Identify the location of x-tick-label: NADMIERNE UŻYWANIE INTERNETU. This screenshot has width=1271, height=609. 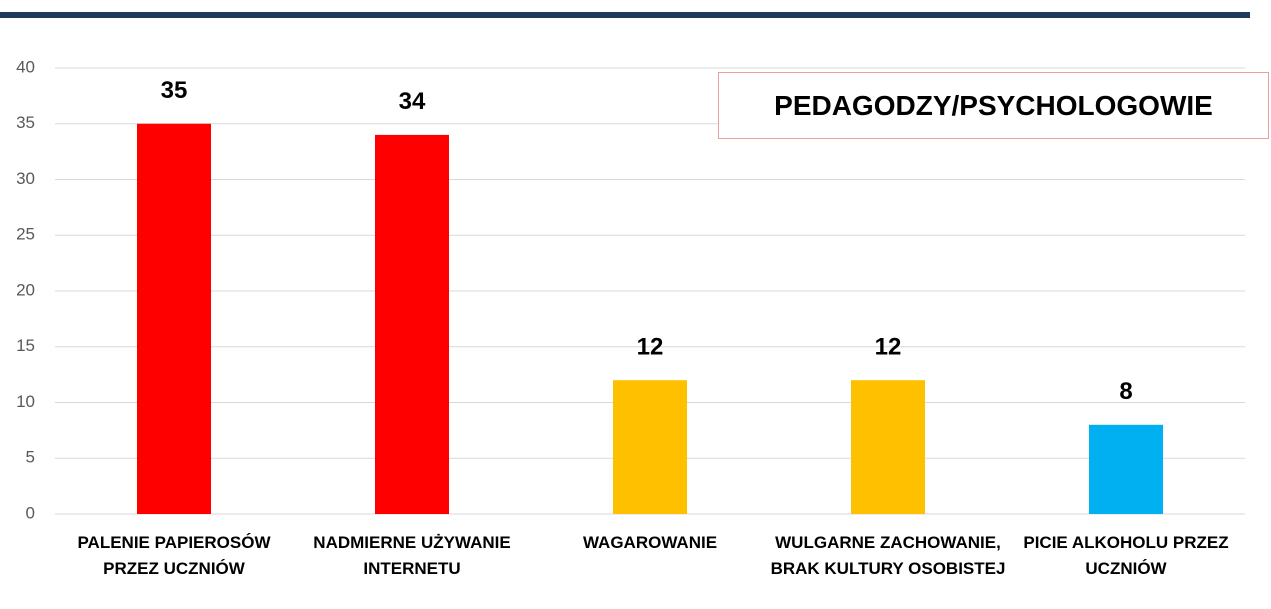
(412, 555).